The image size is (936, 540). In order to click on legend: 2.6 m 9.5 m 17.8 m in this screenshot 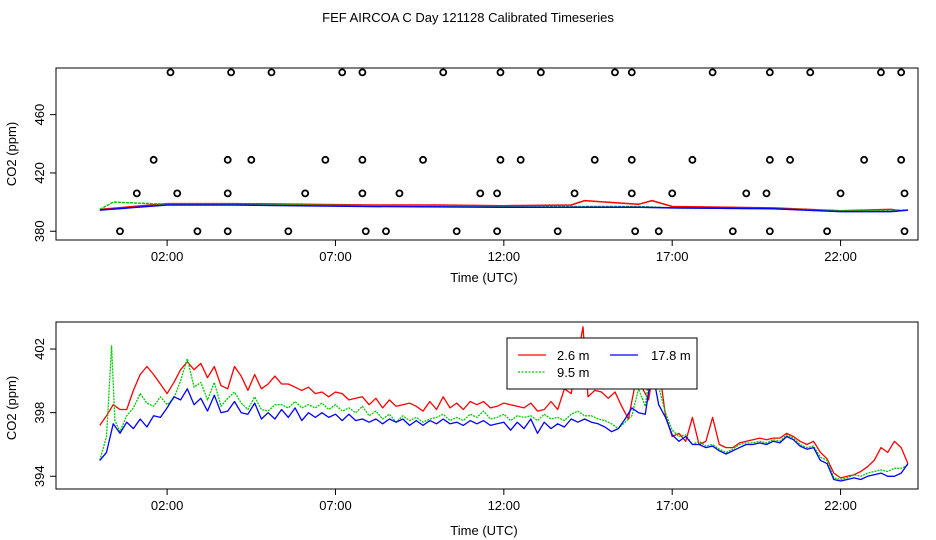, I will do `click(602, 363)`.